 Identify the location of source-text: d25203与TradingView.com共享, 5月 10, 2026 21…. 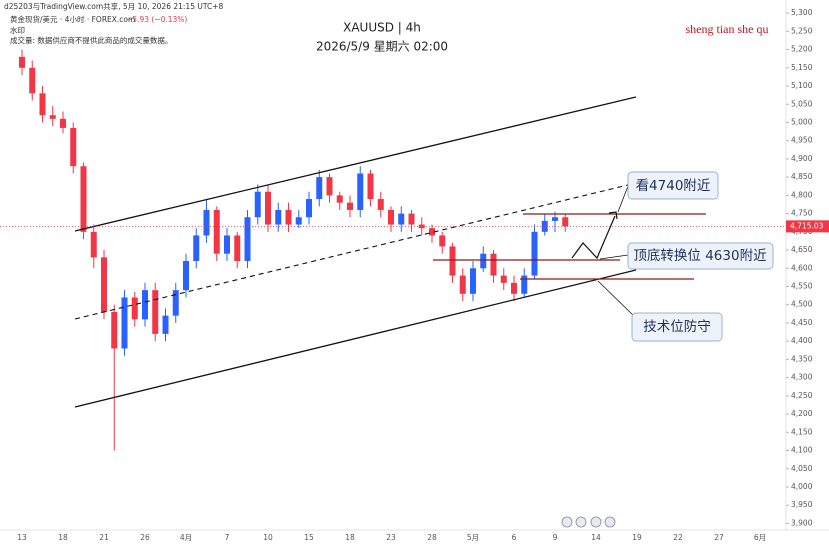
(114, 6).